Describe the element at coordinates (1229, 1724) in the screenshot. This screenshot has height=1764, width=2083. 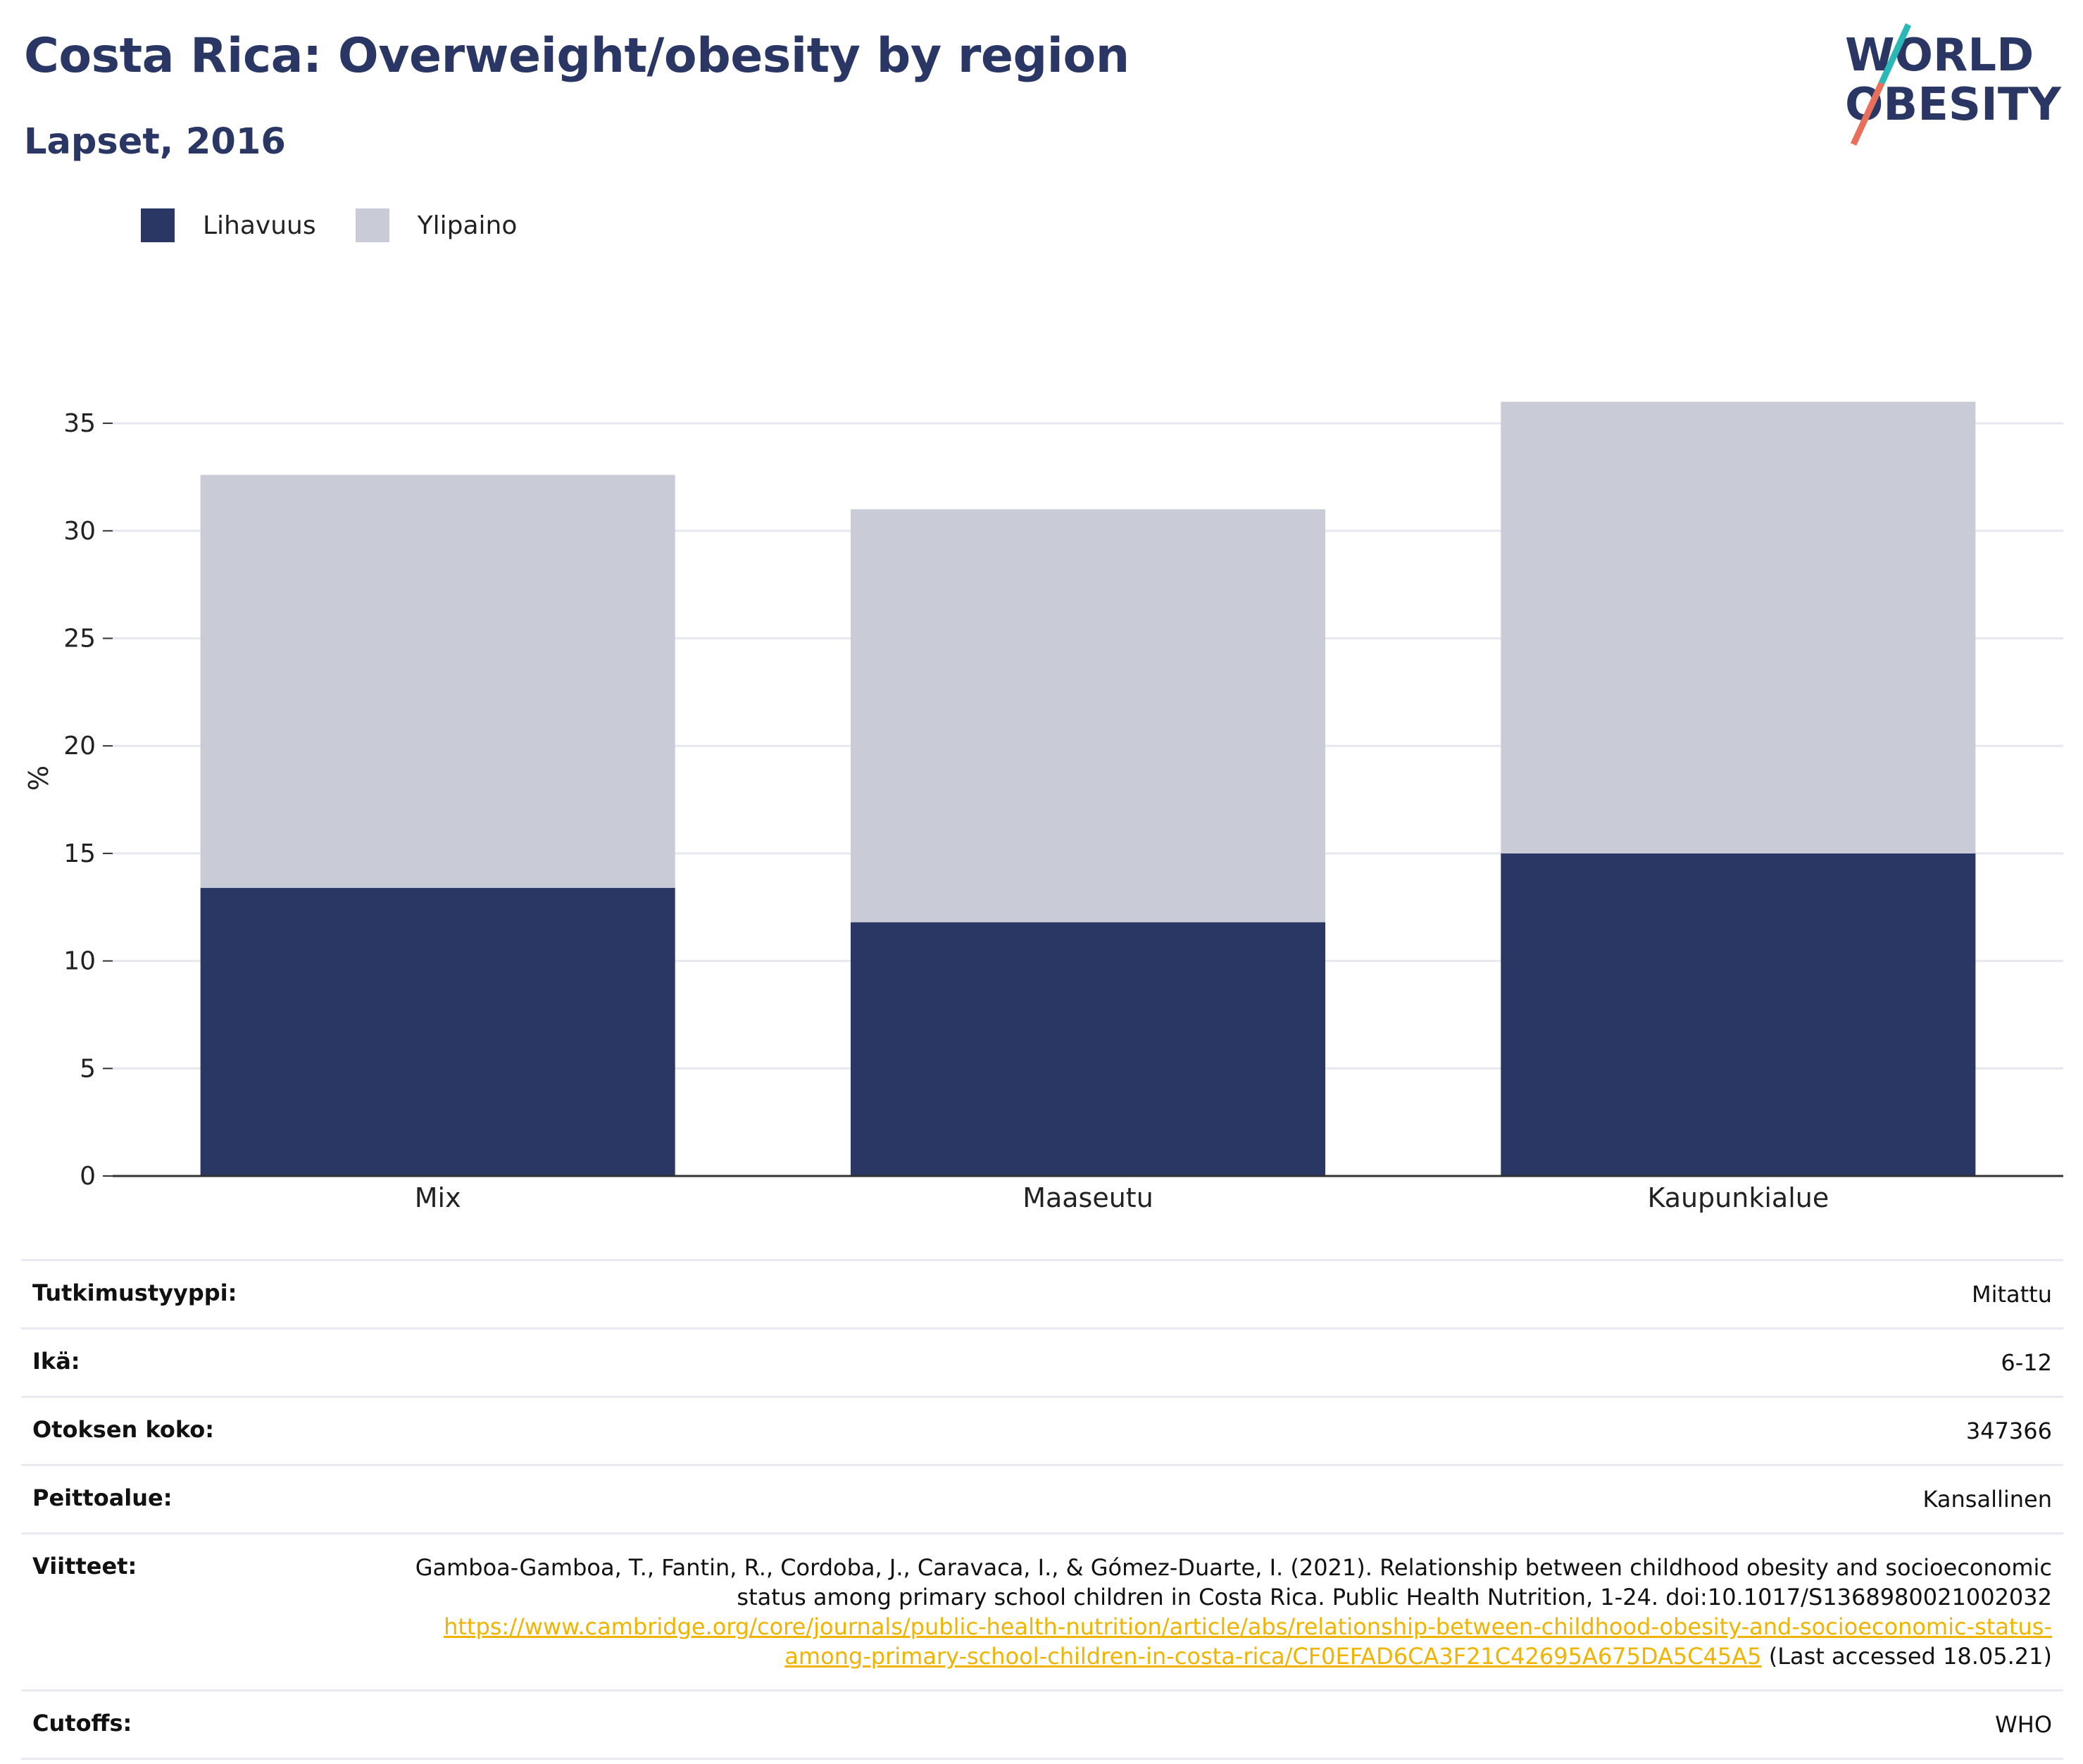
I see `detail-value: WHO` at that location.